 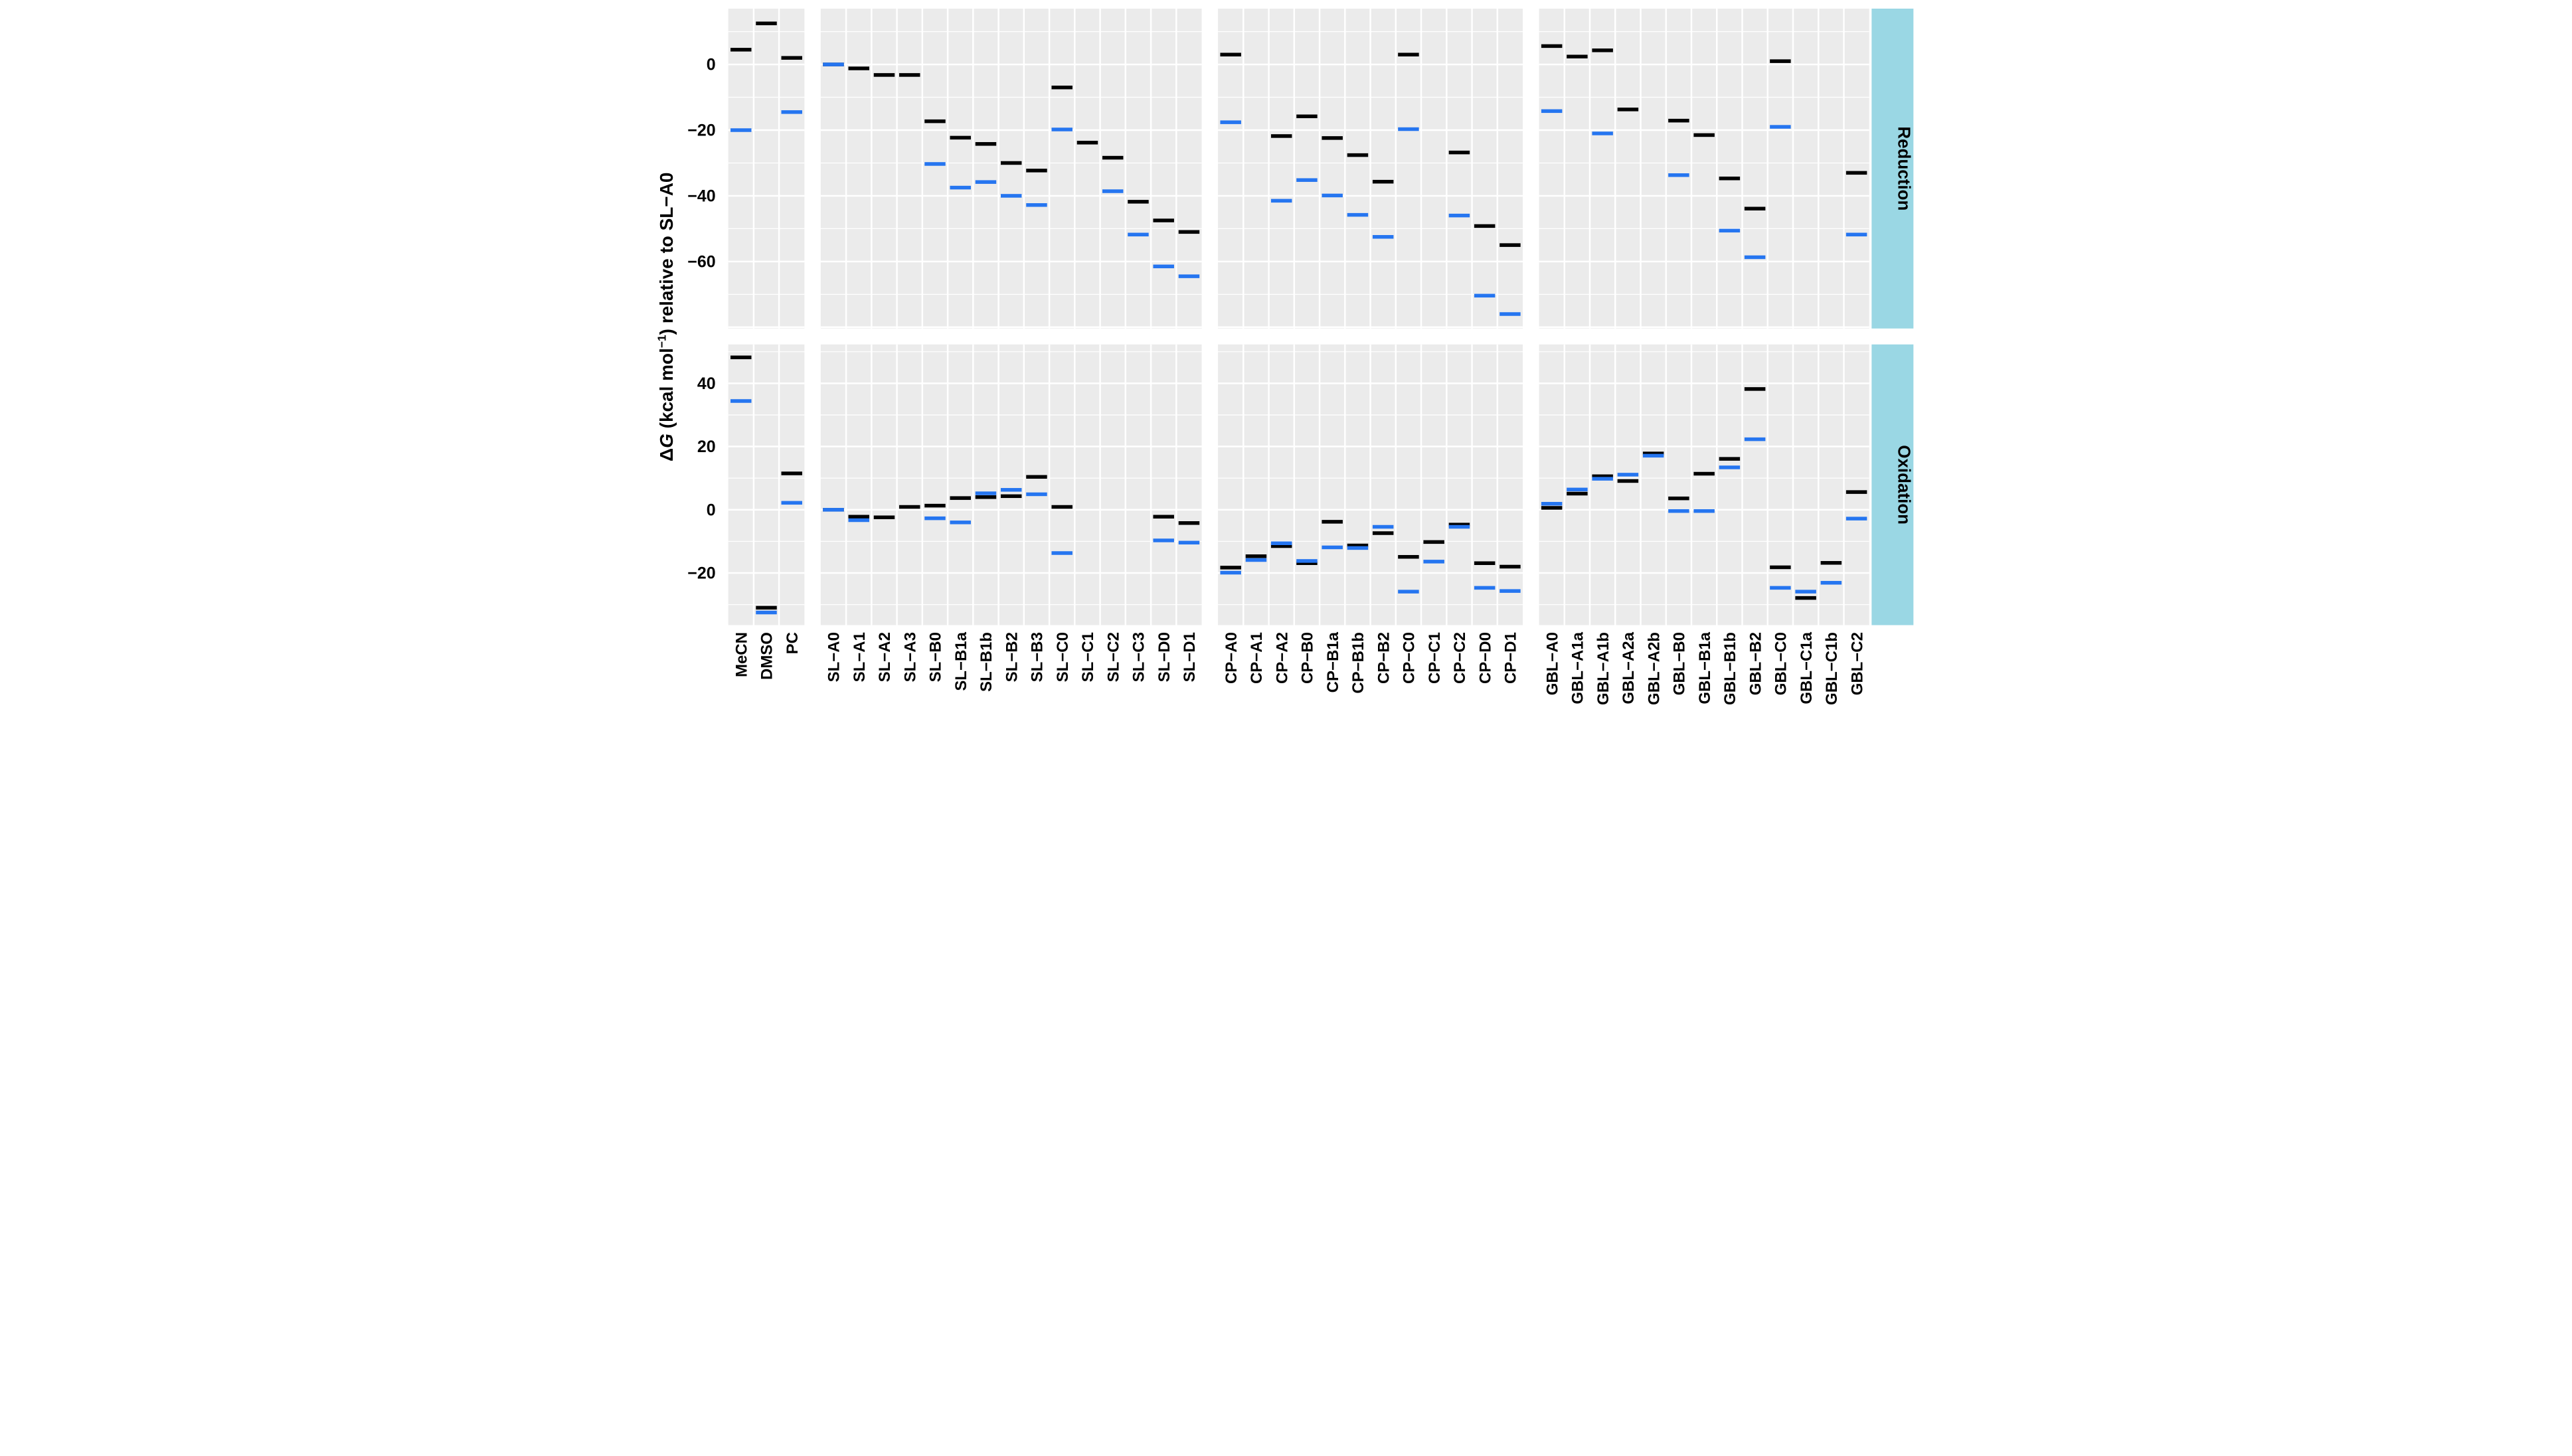 I want to click on x-axis-label-GBL−A1a: GBL−A1a, so click(x=1577, y=667).